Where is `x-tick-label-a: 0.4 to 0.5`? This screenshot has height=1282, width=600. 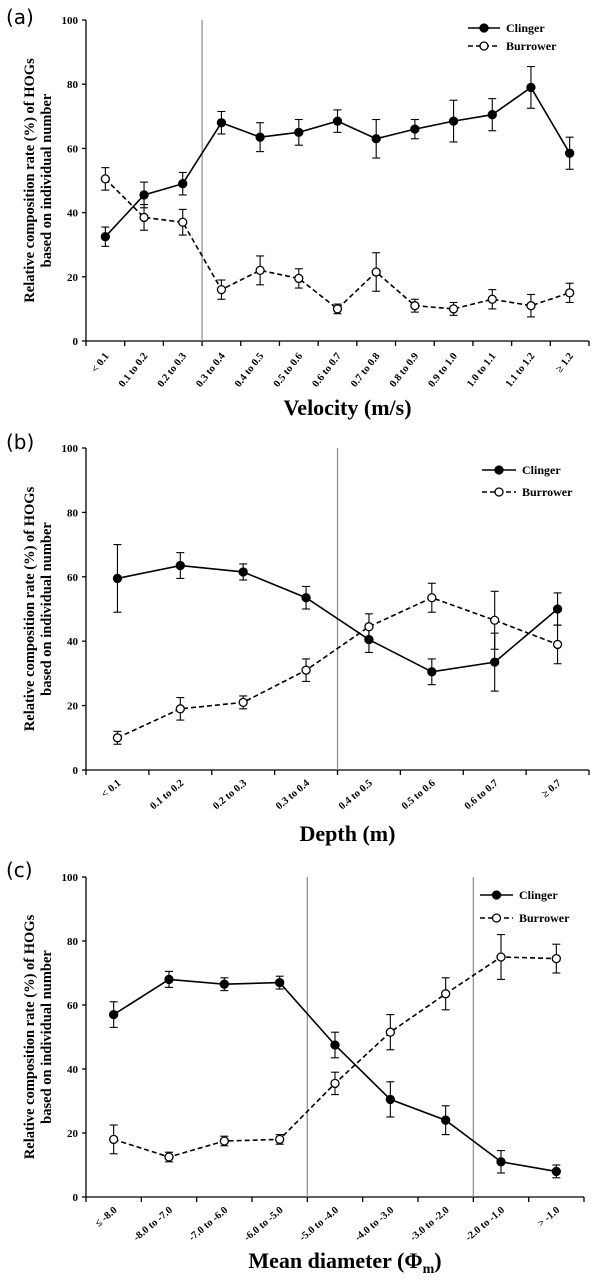 x-tick-label-a: 0.4 to 0.5 is located at coordinates (249, 370).